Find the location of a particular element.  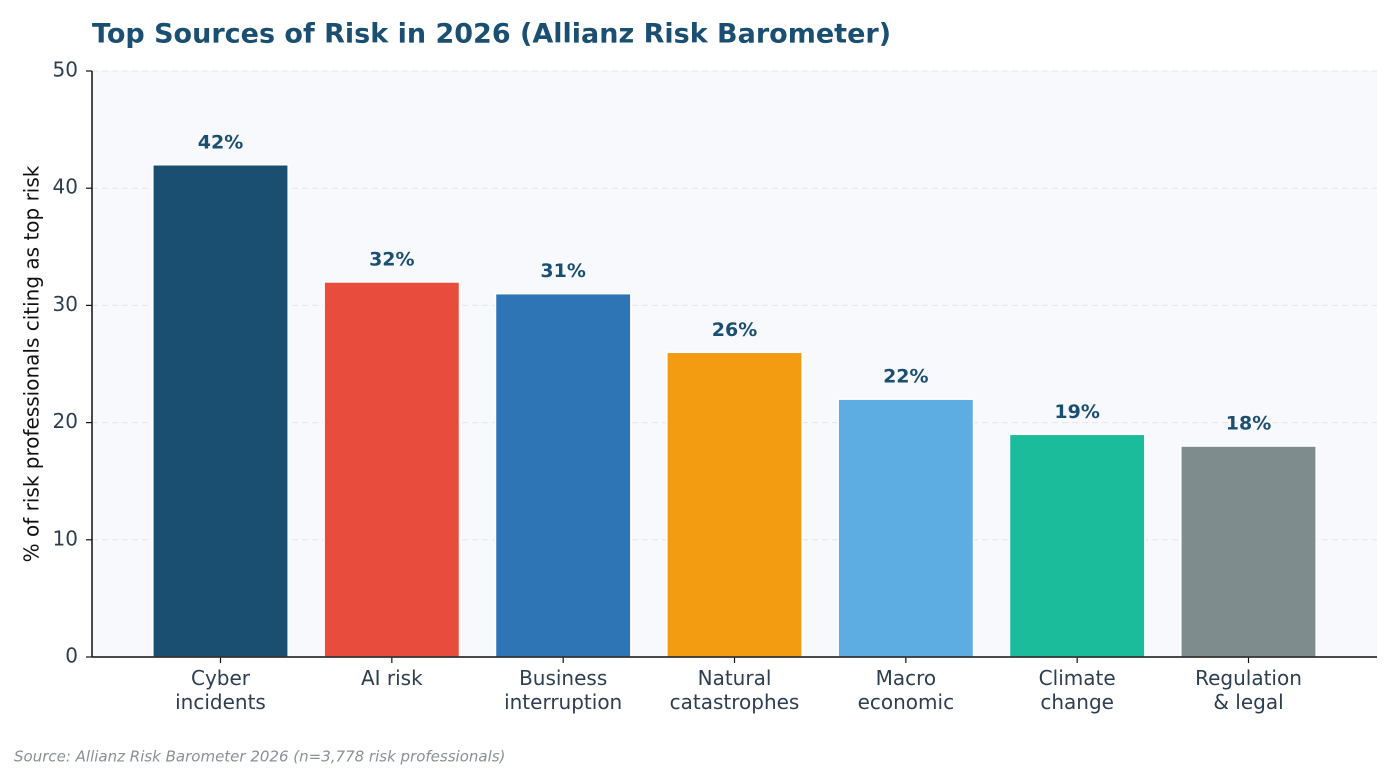

value-label: 42% is located at coordinates (220, 142).